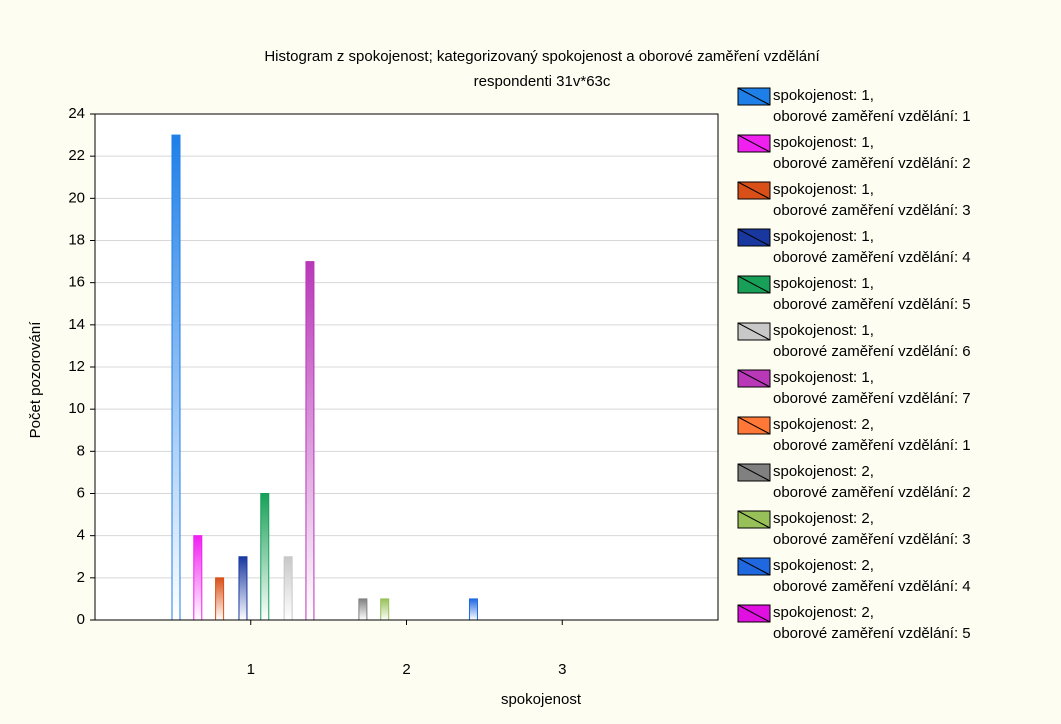 The height and width of the screenshot is (724, 1061). What do you see at coordinates (406, 669) in the screenshot?
I see `x-tick-label: 2` at bounding box center [406, 669].